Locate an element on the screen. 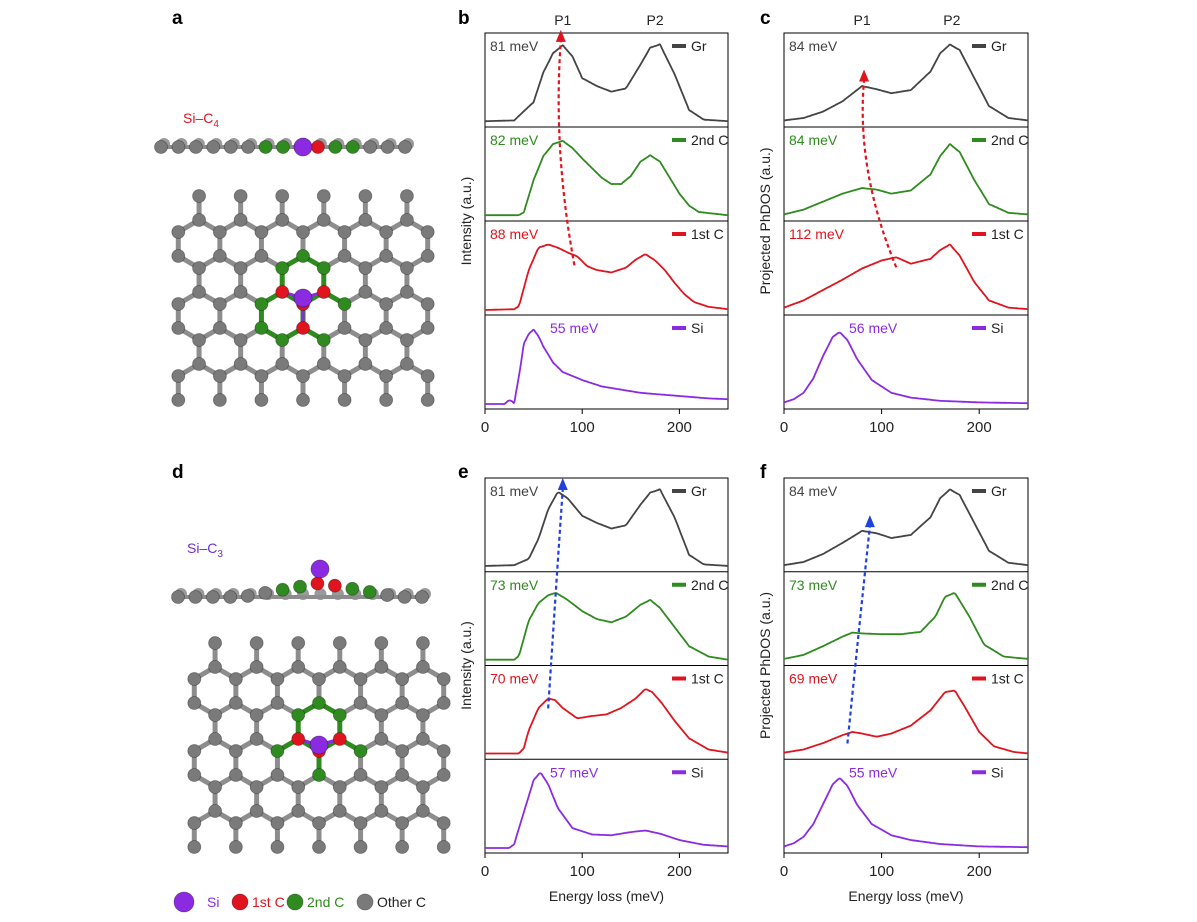  peak-label-p1: P1 is located at coordinates (562, 20).